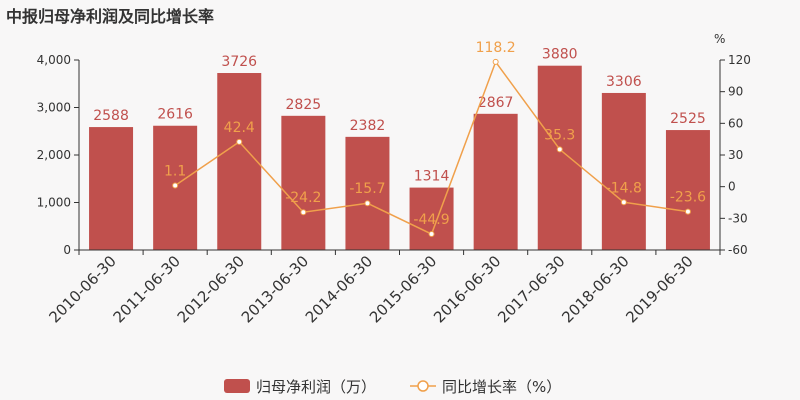  I want to click on x-axis-tick-label: 2014-06-30, so click(339, 289).